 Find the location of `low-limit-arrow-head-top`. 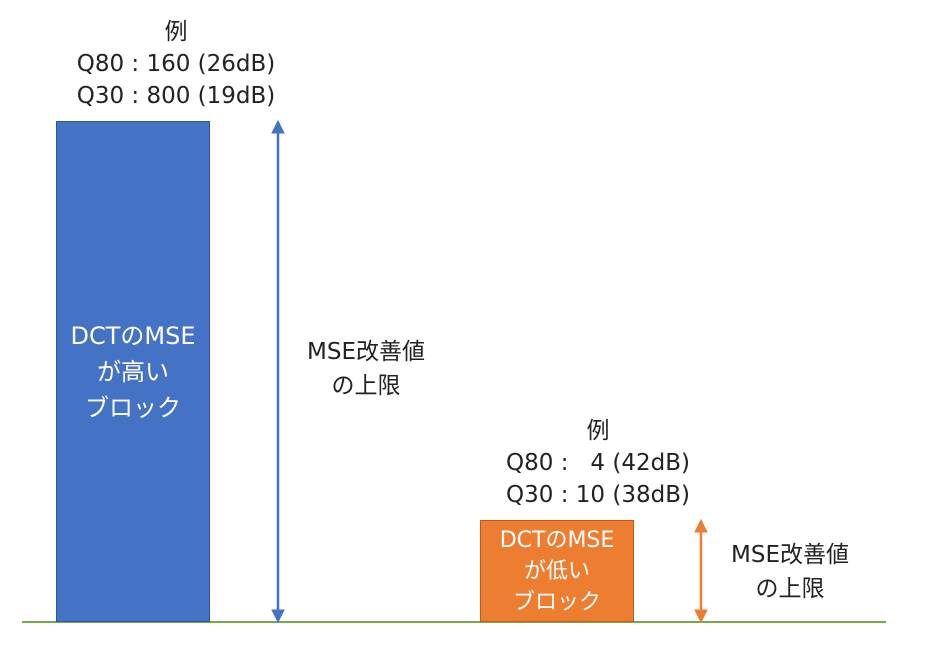

low-limit-arrow-head-top is located at coordinates (701, 525).